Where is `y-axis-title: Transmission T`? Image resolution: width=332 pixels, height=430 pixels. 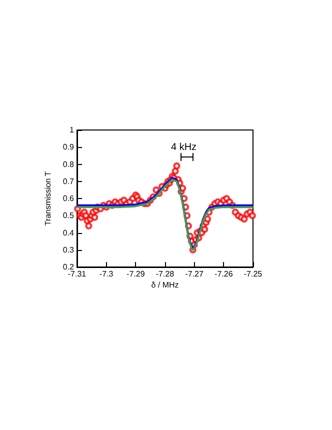 y-axis-title: Transmission T is located at coordinates (47, 198).